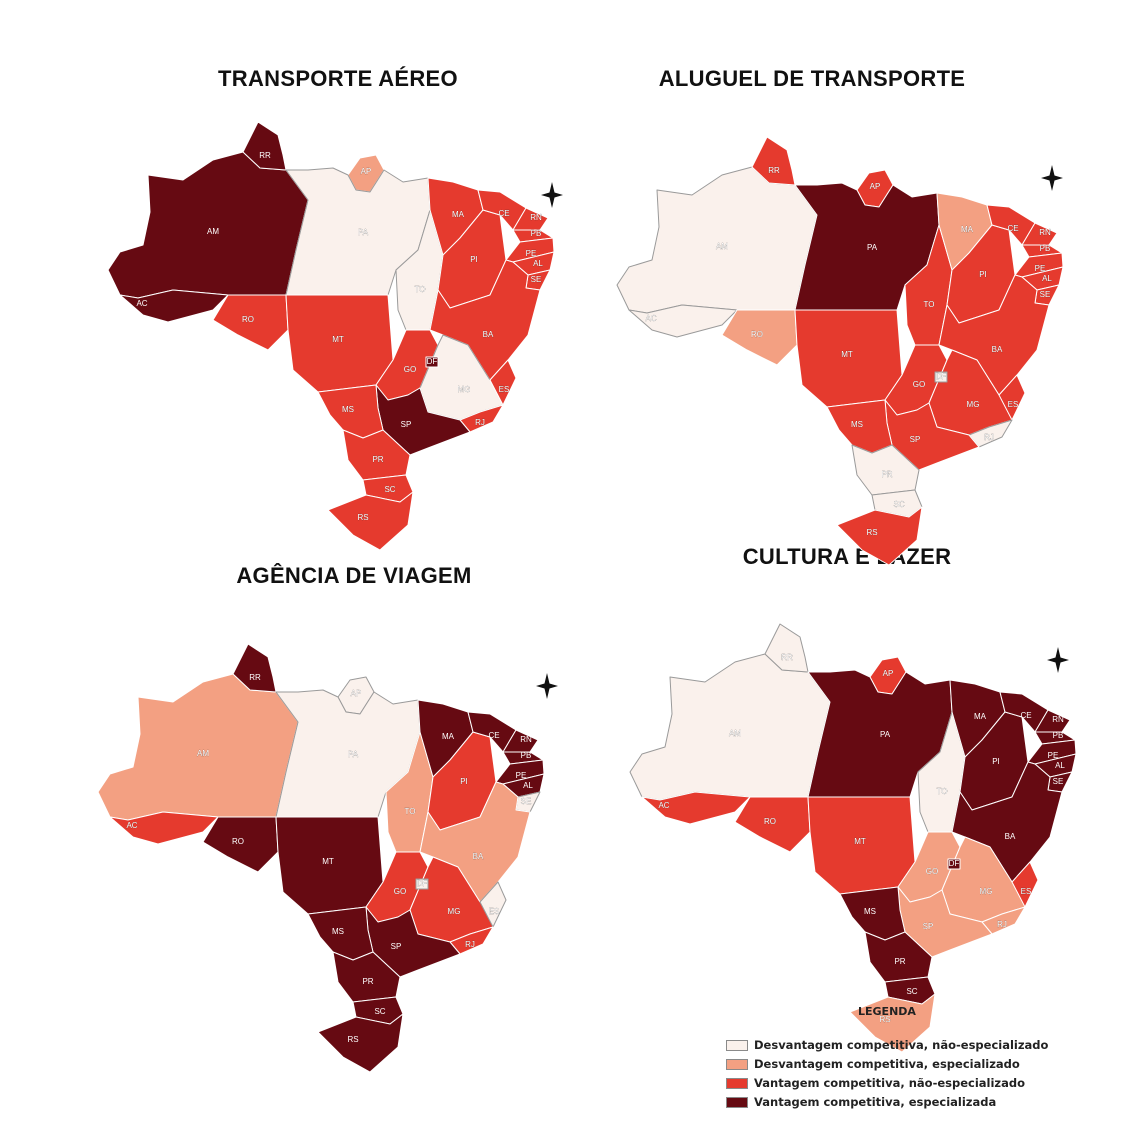 This screenshot has width=1140, height=1134. What do you see at coordinates (890, 1083) in the screenshot?
I see `legend-label: Vantagem competitiva, não-especializado` at bounding box center [890, 1083].